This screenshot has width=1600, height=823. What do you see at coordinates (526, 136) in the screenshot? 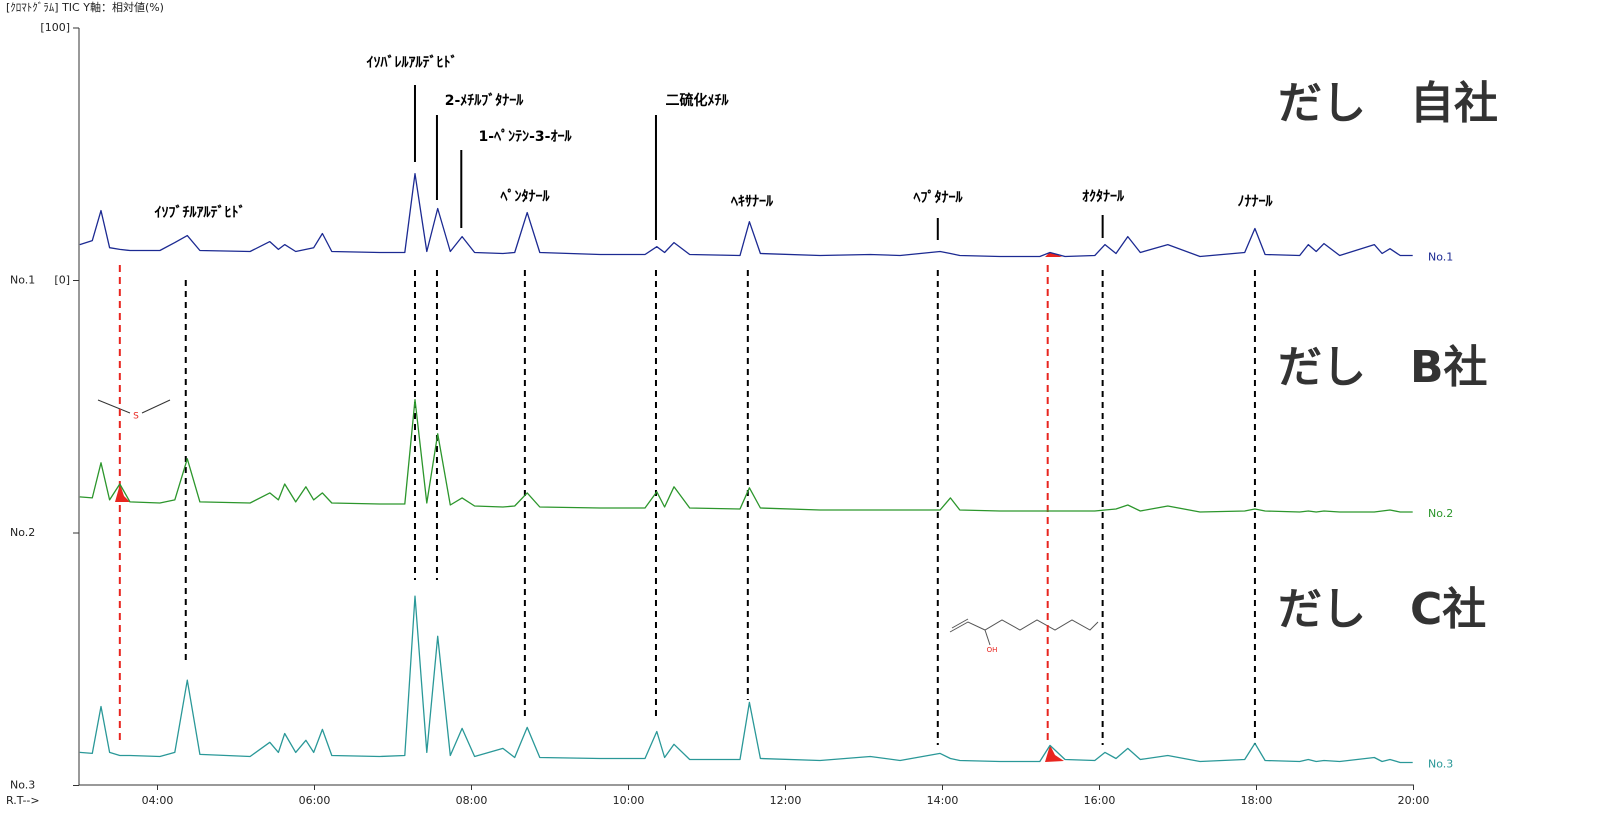
I see `annotation-label: 1-ﾍﾟﾝﾃﾝ-3-ｵｰﾙ` at bounding box center [526, 136].